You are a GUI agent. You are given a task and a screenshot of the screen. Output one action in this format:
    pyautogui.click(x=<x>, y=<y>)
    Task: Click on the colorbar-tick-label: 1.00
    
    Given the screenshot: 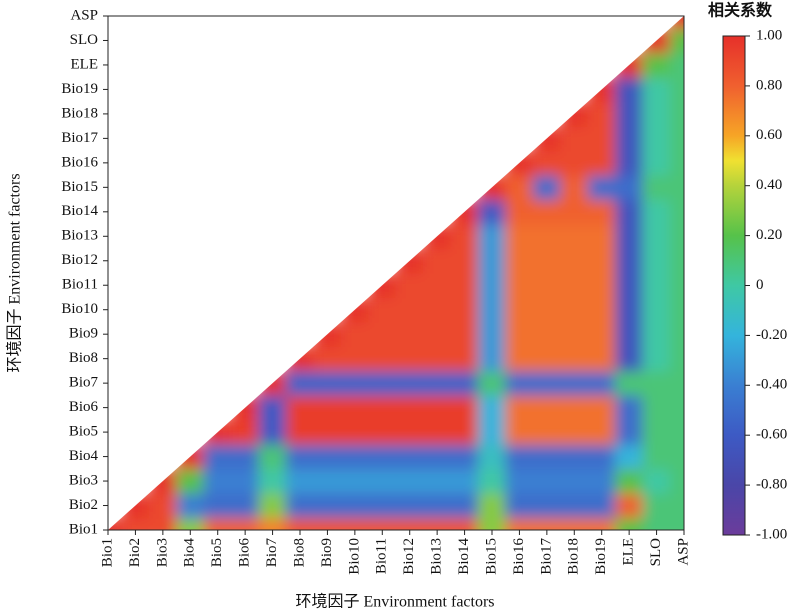 What is the action you would take?
    pyautogui.click(x=769, y=35)
    